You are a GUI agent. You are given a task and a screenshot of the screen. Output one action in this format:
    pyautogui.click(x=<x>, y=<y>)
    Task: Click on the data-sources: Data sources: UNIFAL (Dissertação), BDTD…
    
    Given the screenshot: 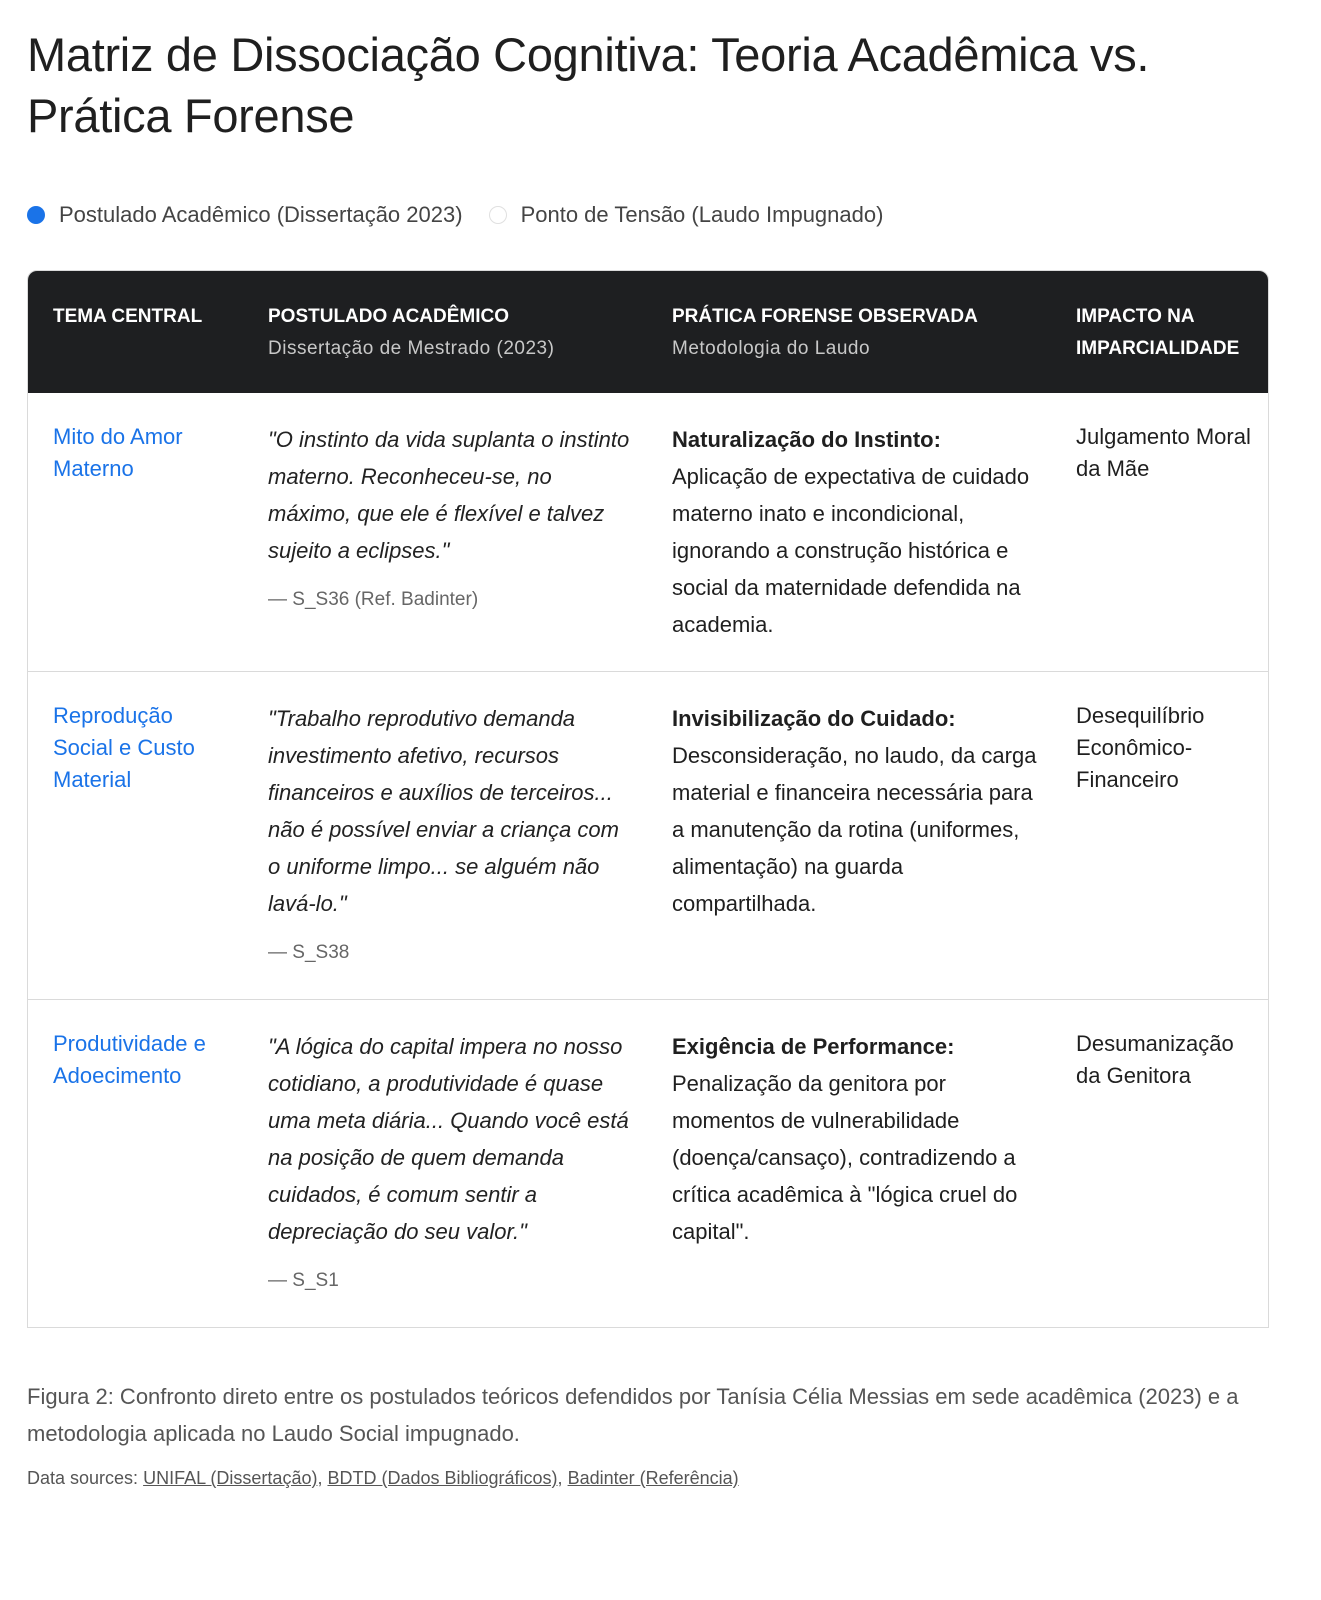 What is the action you would take?
    pyautogui.click(x=383, y=1478)
    